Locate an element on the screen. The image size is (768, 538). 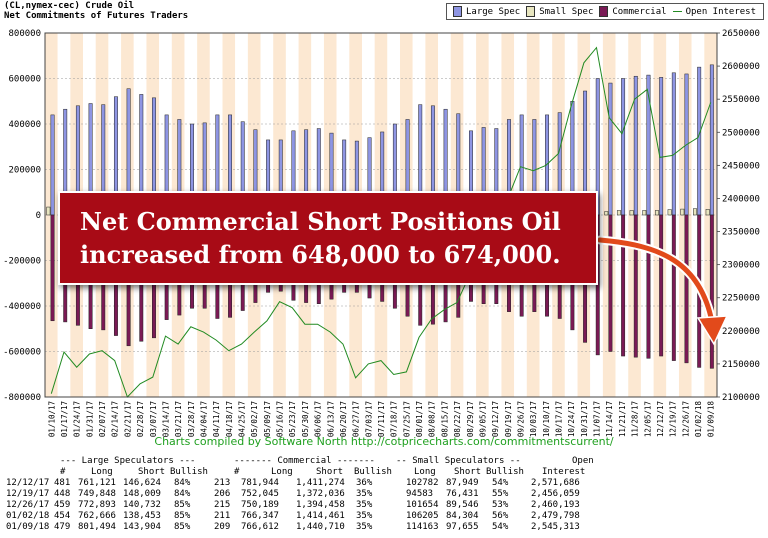
x-tick-label: 11/07/17 is located at coordinates (597, 419).